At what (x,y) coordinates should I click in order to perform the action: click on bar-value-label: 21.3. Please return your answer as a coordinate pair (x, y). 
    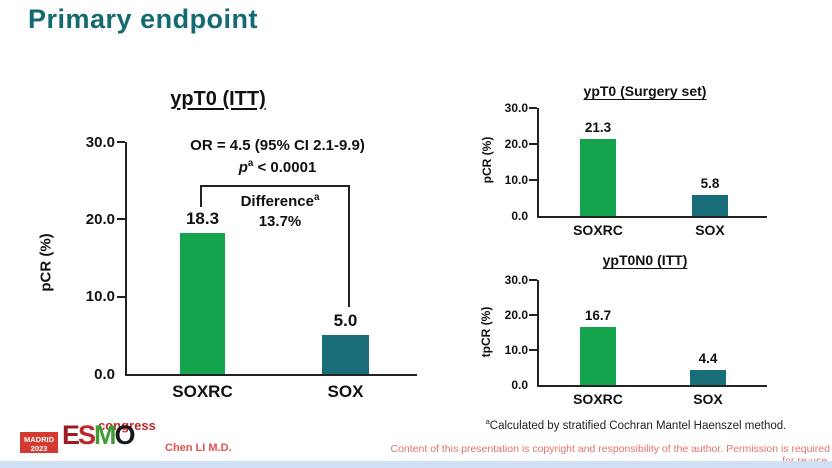
    Looking at the image, I should click on (598, 128).